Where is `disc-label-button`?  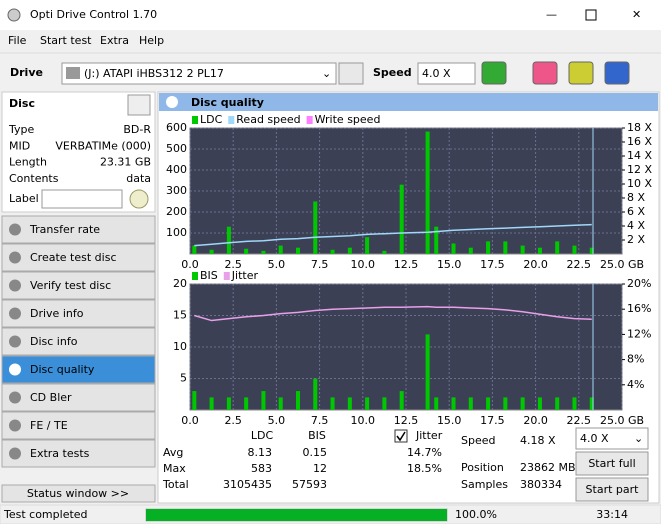 disc-label-button is located at coordinates (139, 199).